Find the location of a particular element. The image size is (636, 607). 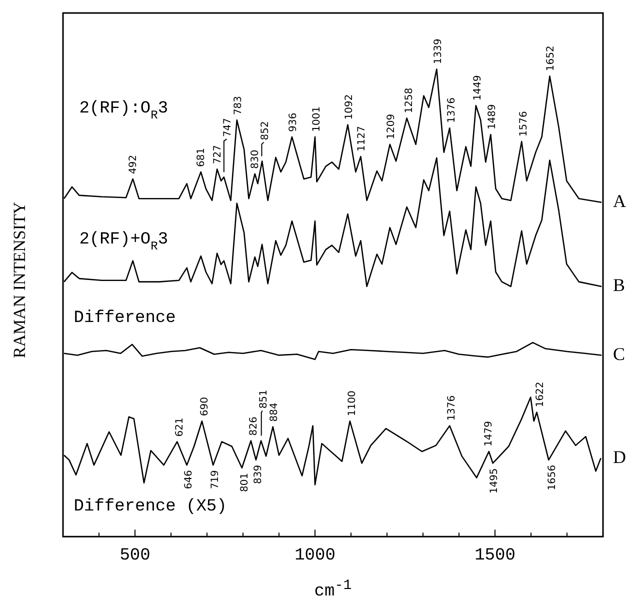

annotation: 727 is located at coordinates (218, 154).